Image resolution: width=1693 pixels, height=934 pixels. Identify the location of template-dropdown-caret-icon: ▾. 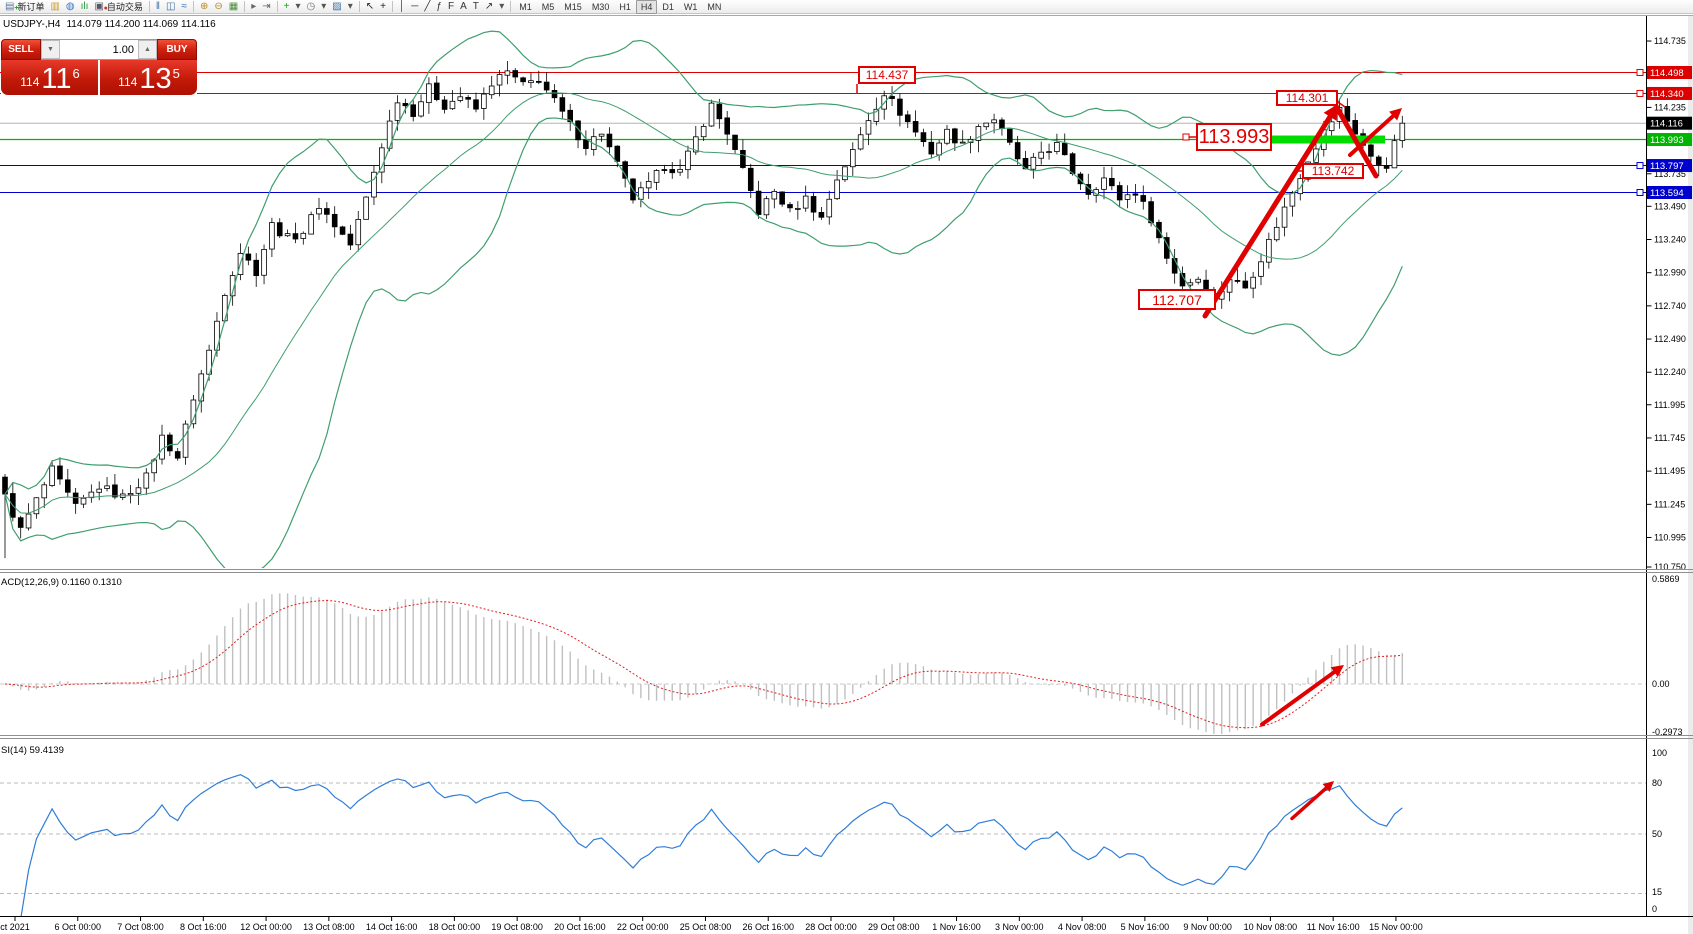
(350, 6).